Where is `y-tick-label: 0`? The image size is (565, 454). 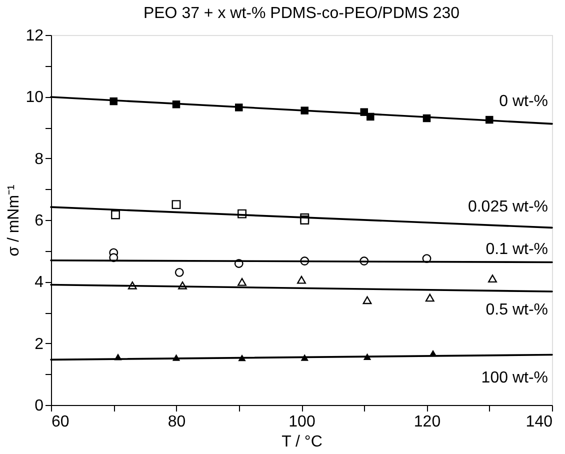
y-tick-label: 0 is located at coordinates (39, 406).